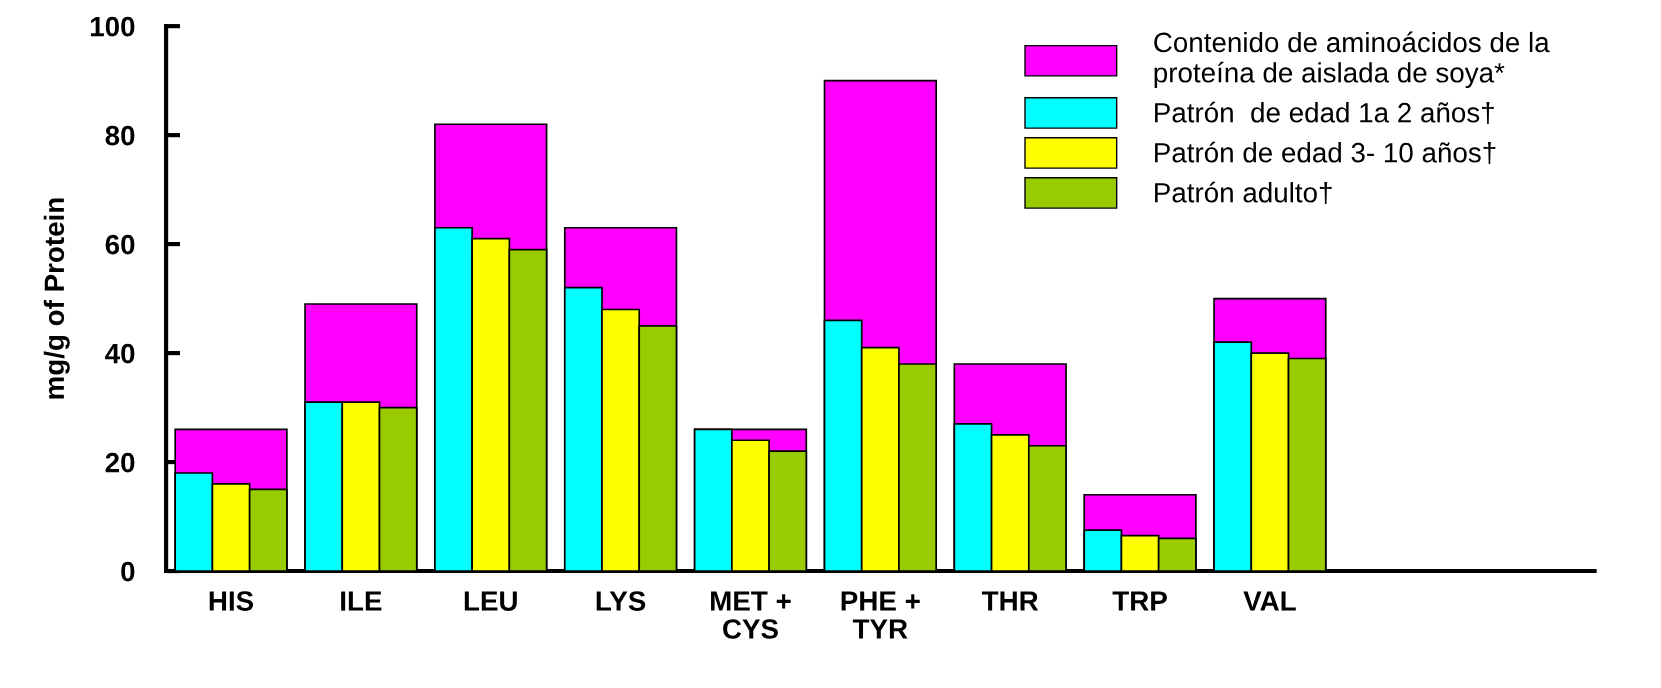 The width and height of the screenshot is (1661, 688). Describe the element at coordinates (1139, 601) in the screenshot. I see `x-tick-label: TRP` at that location.